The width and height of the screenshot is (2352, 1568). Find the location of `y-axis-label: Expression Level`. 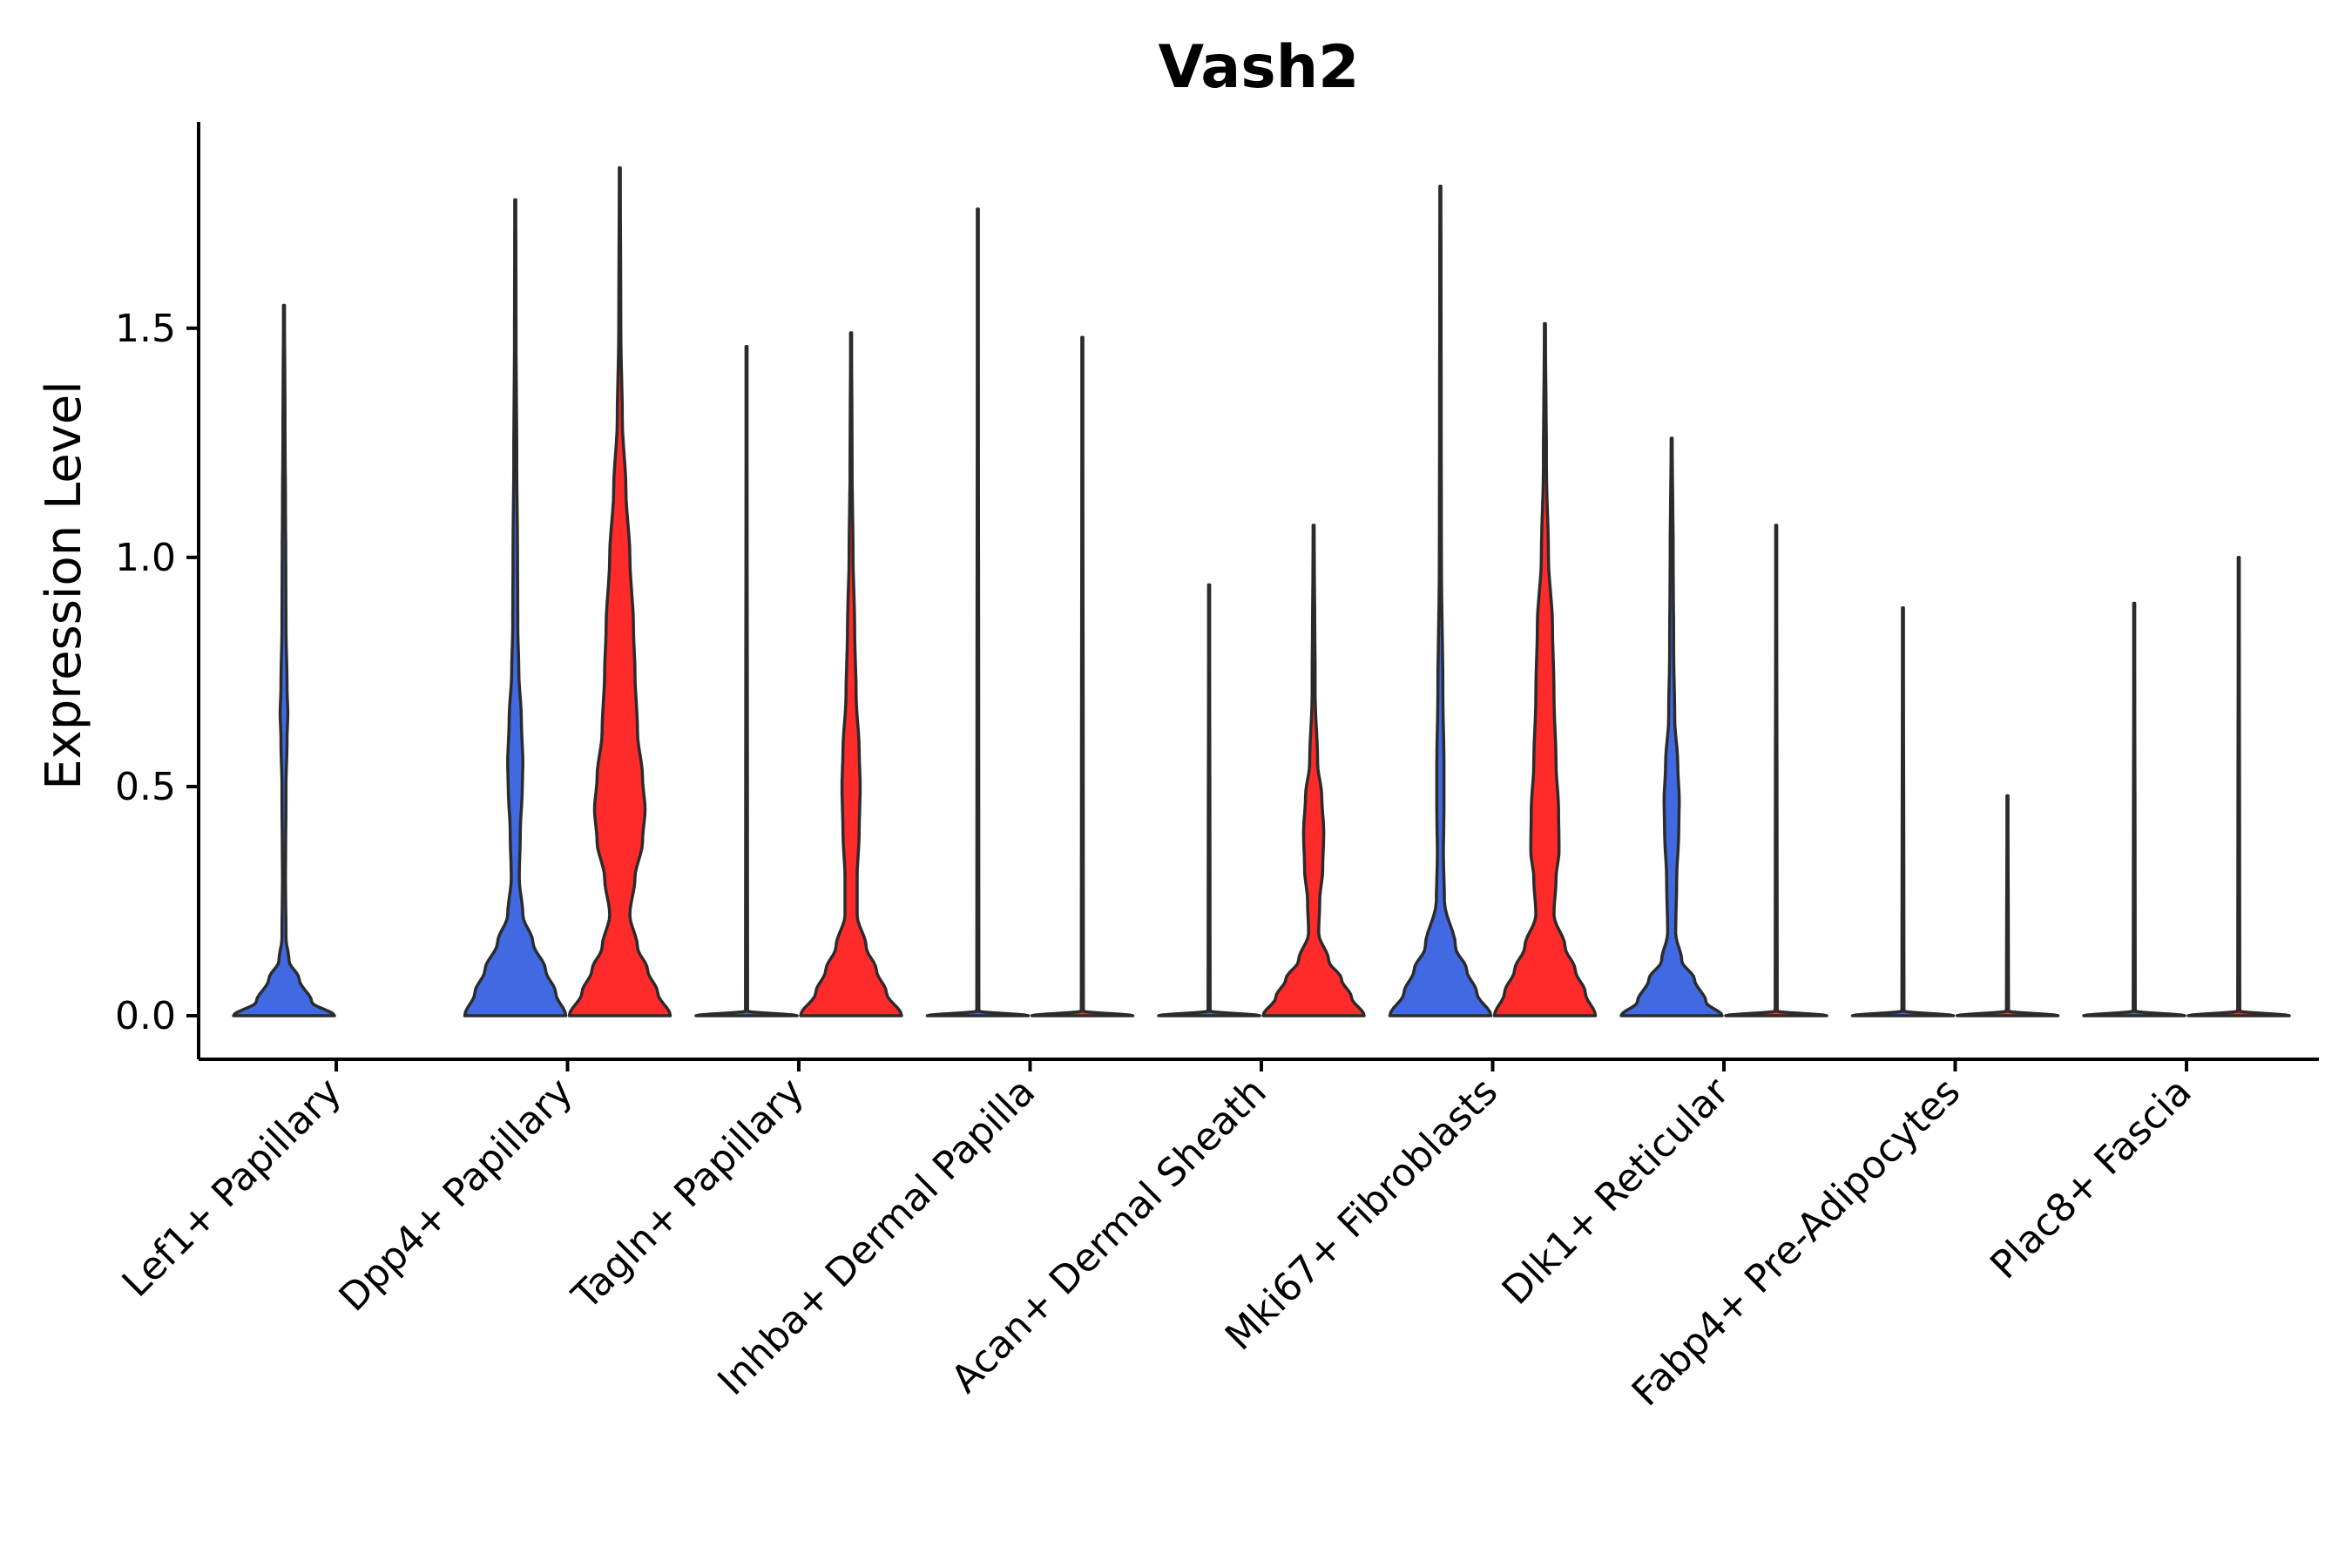

y-axis-label: Expression Level is located at coordinates (64, 585).